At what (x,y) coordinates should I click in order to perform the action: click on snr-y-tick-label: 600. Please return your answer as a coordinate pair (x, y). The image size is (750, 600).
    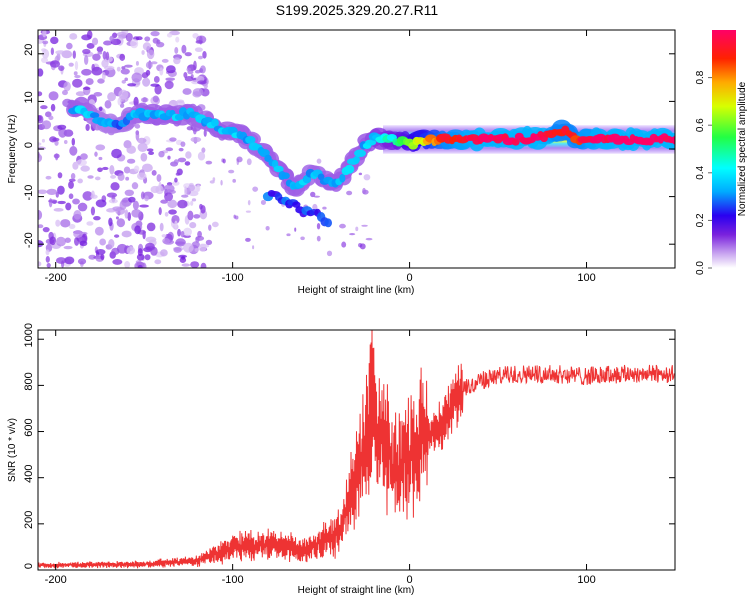
    Looking at the image, I should click on (29, 427).